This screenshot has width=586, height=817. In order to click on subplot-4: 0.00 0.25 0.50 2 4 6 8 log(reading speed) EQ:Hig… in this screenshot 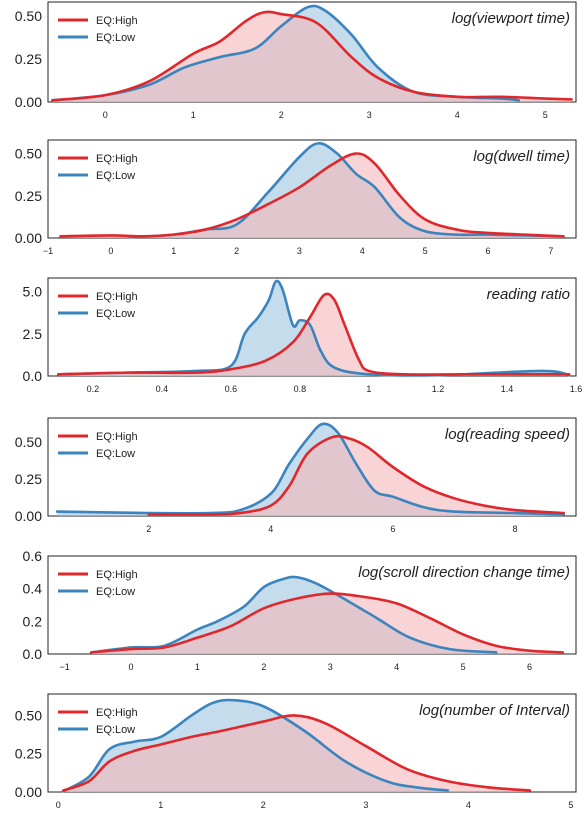, I will do `click(296, 475)`.